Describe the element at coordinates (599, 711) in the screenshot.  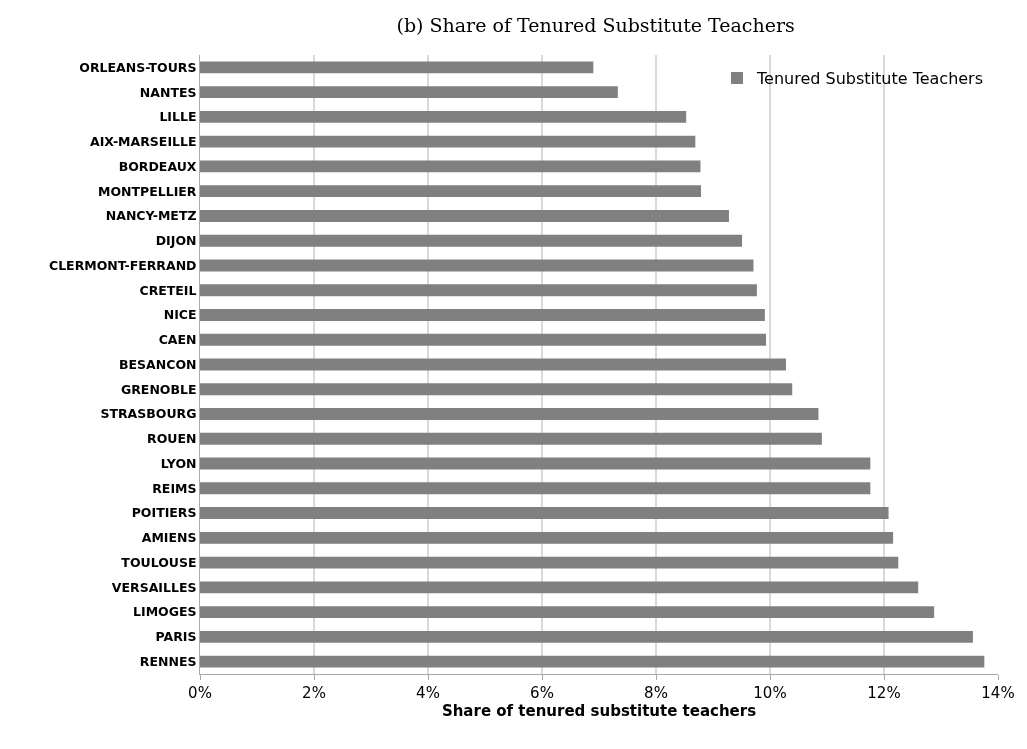
I see `x-axis-title: Share of tenured substitute teachers` at that location.